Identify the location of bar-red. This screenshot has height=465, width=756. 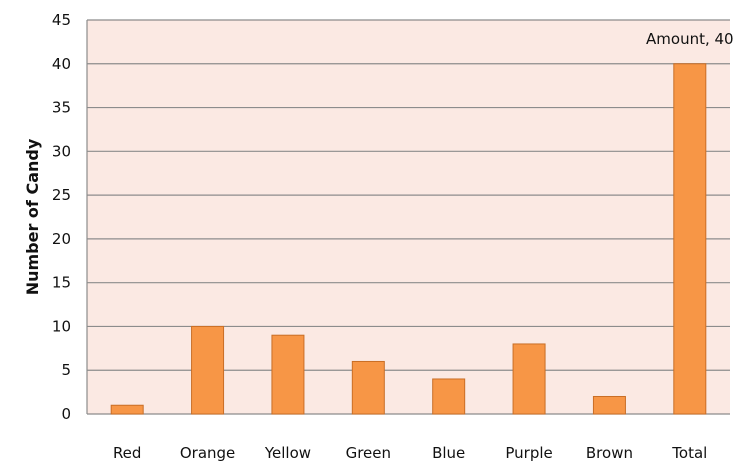
(127, 409).